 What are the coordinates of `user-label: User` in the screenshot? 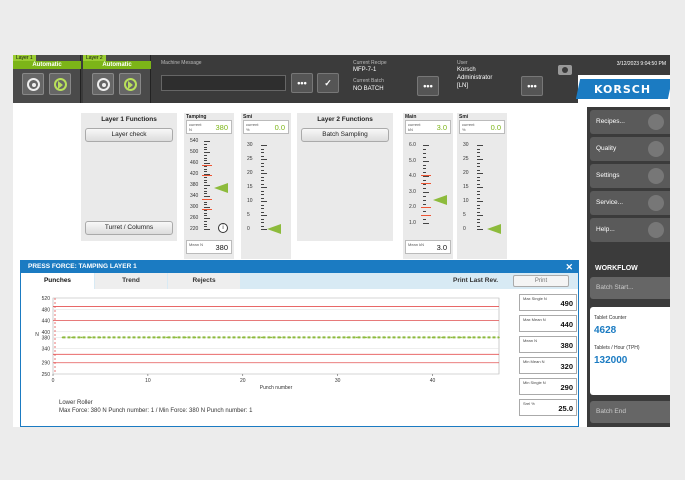 It's located at (462, 63).